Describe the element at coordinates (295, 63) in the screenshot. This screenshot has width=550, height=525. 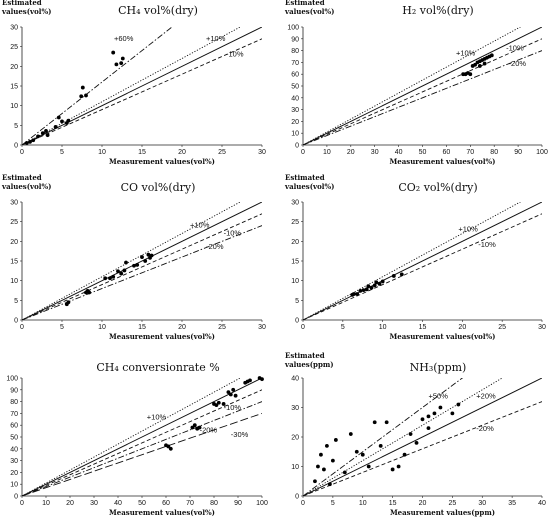
I see `y-tick-label: 70` at that location.